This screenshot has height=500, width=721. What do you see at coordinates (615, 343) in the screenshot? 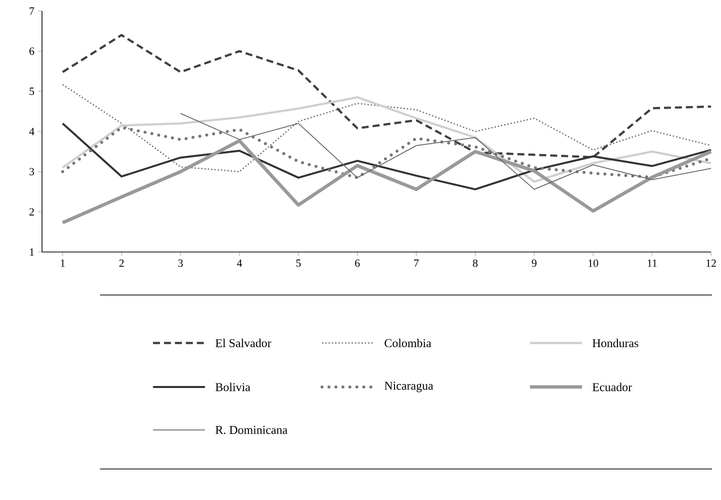
I see `legend-label: Honduras` at bounding box center [615, 343].